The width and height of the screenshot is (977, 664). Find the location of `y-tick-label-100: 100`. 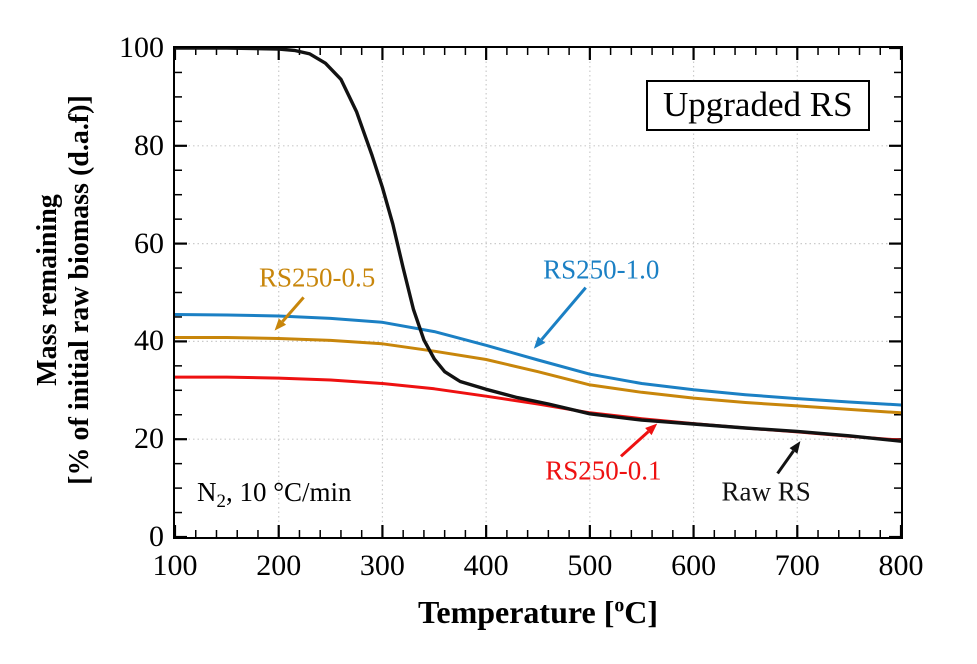

y-tick-label-100: 100 is located at coordinates (141, 47).